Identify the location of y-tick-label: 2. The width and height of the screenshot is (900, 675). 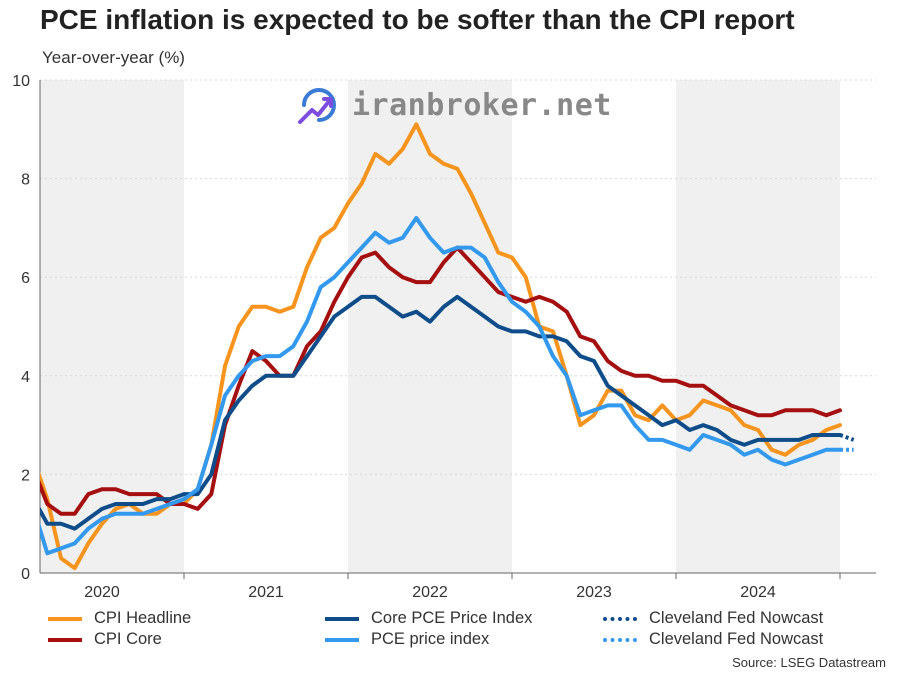
(25, 475).